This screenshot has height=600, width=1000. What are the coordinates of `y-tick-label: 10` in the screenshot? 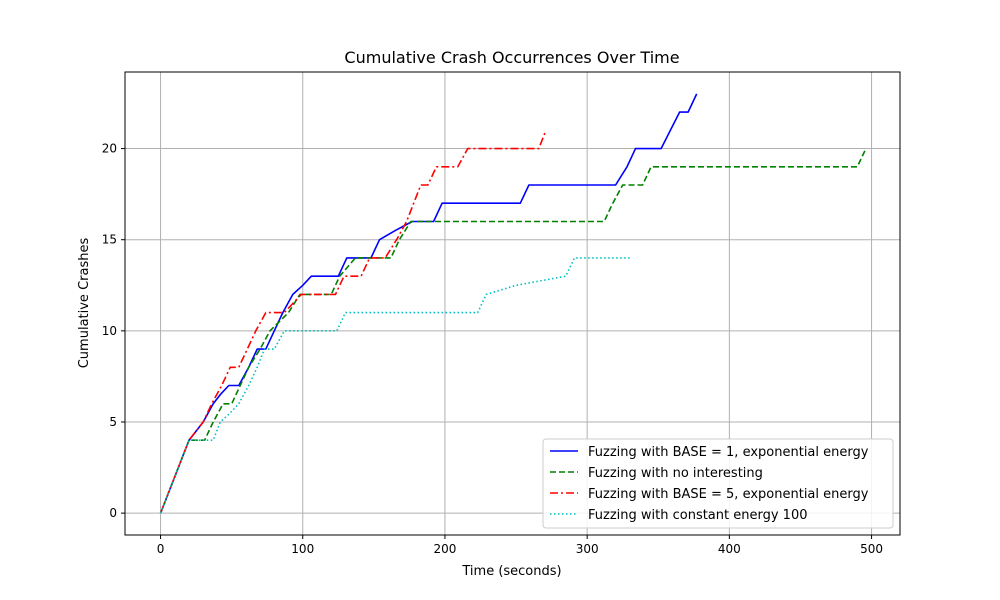 It's located at (109, 331).